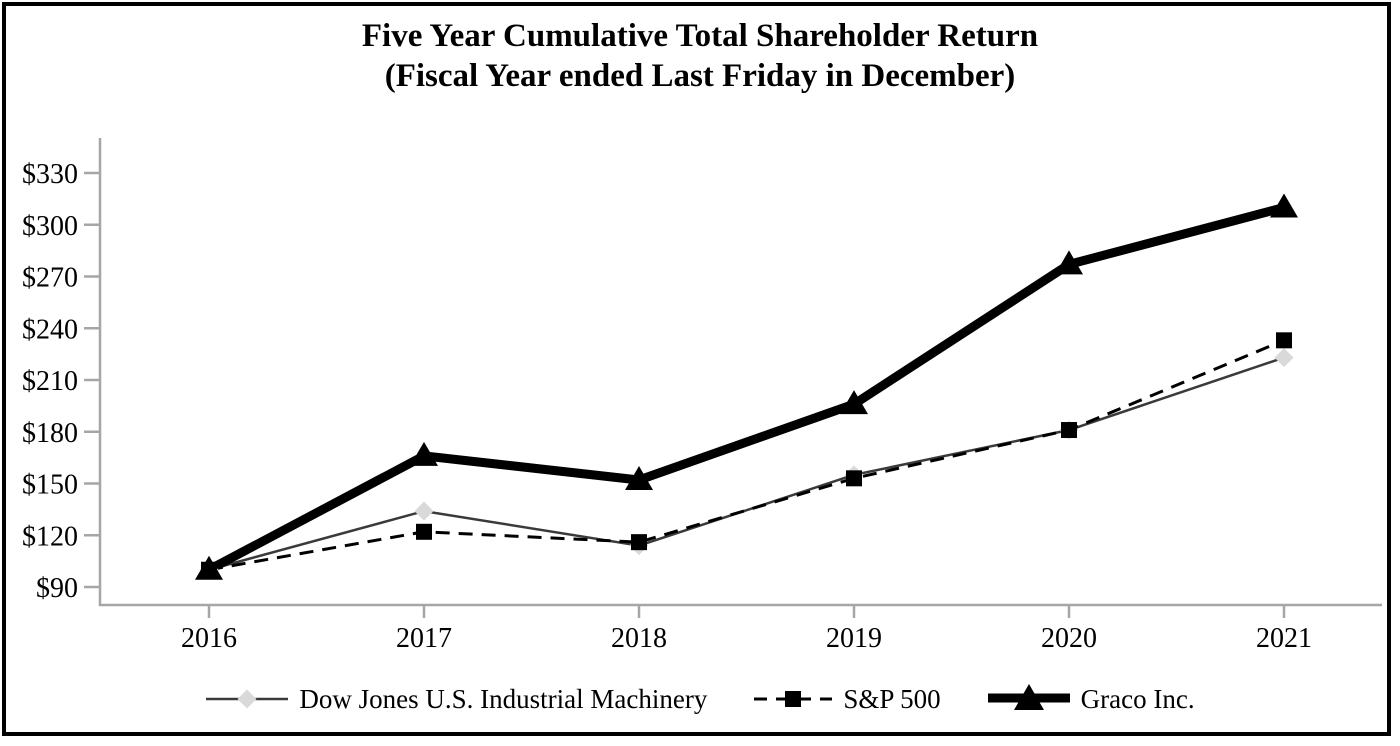 The width and height of the screenshot is (1400, 746). I want to click on y-tick-label: $210, so click(50, 381).